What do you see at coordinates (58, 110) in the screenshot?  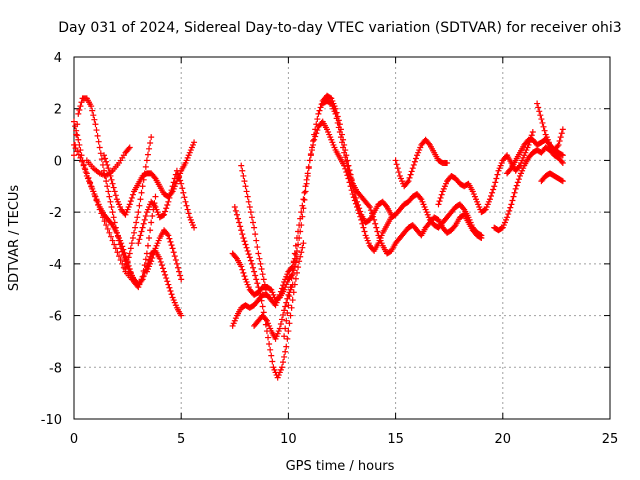 I see `y-tick-label: 2` at bounding box center [58, 110].